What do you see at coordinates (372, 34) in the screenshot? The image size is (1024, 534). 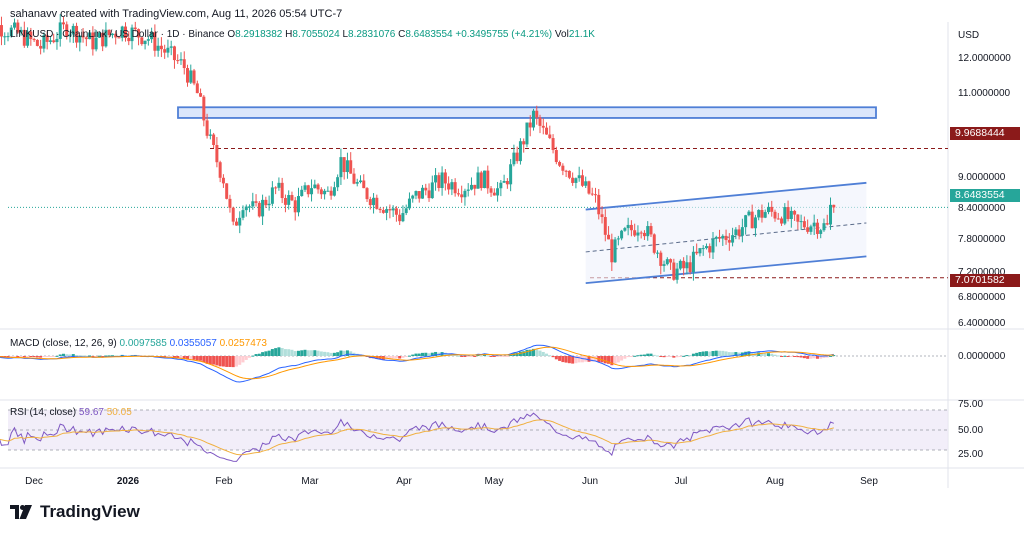 I see `low-value: 8.2831076` at bounding box center [372, 34].